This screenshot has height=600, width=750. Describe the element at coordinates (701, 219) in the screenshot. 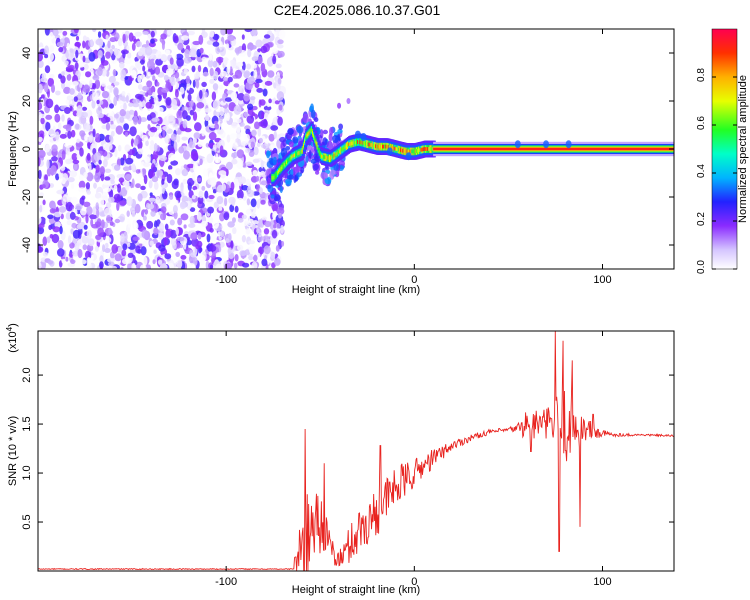

I see `colorbar-tick-label: 0.2` at that location.